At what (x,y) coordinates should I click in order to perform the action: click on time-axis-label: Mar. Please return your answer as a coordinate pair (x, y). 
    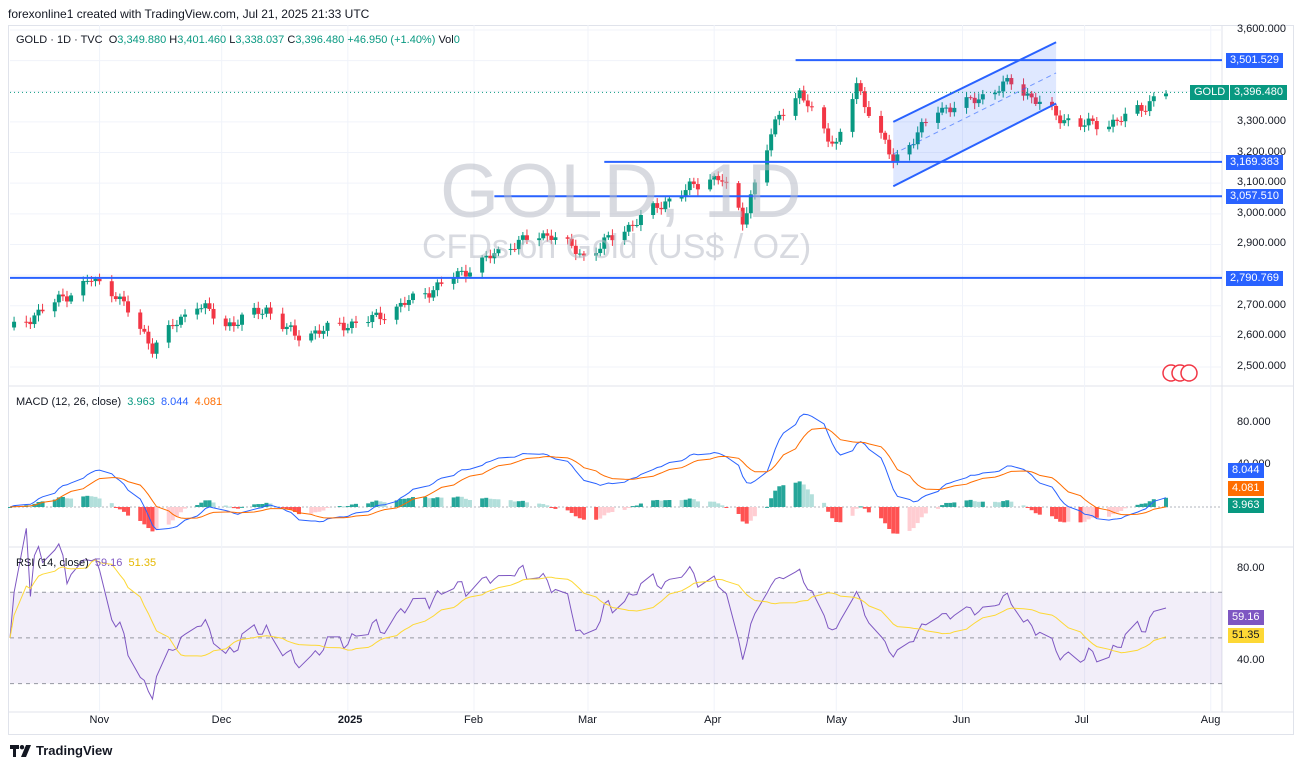
    Looking at the image, I should click on (587, 720).